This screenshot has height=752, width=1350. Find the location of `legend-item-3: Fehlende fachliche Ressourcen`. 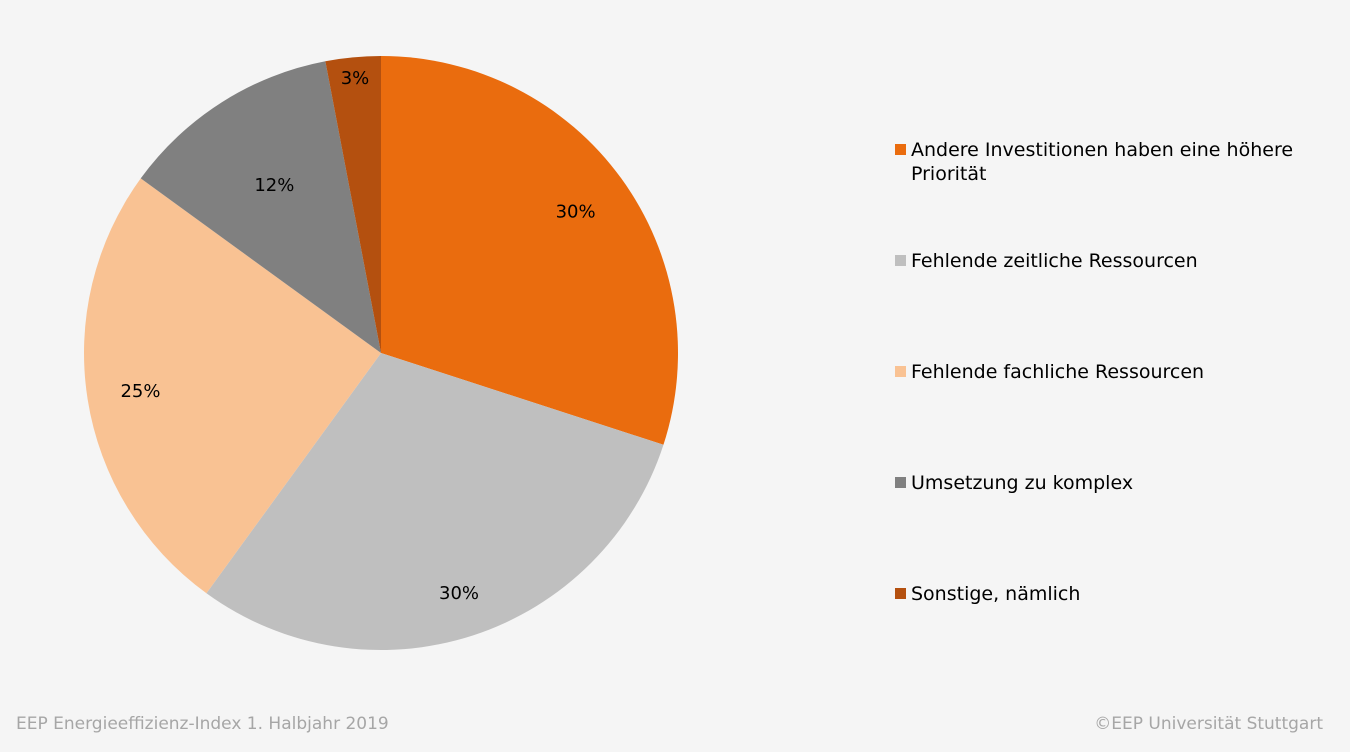

legend-item-3: Fehlende fachliche Ressourcen is located at coordinates (1110, 372).